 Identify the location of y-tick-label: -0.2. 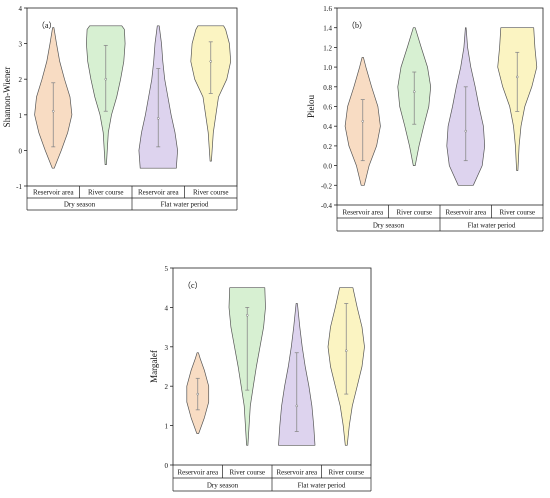
(327, 186).